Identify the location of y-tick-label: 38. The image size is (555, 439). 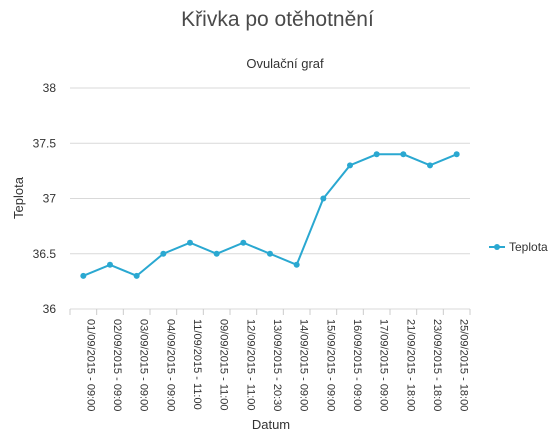
(50, 88).